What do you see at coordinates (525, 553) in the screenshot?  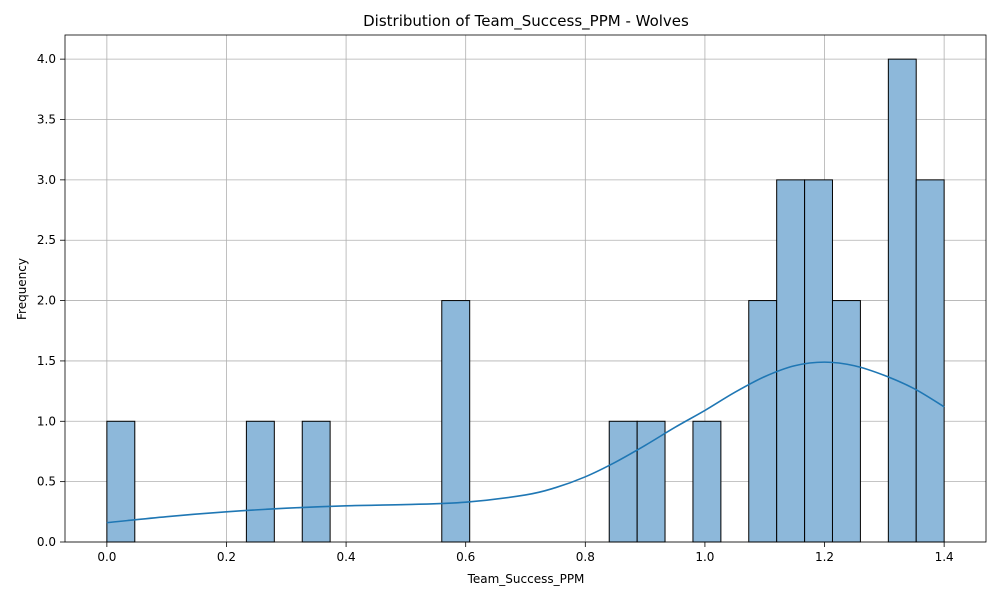 I see `x-axis-ticks: 0.0 0.2 0.4 0.6 0.8 1.0 1.2 1.4` at bounding box center [525, 553].